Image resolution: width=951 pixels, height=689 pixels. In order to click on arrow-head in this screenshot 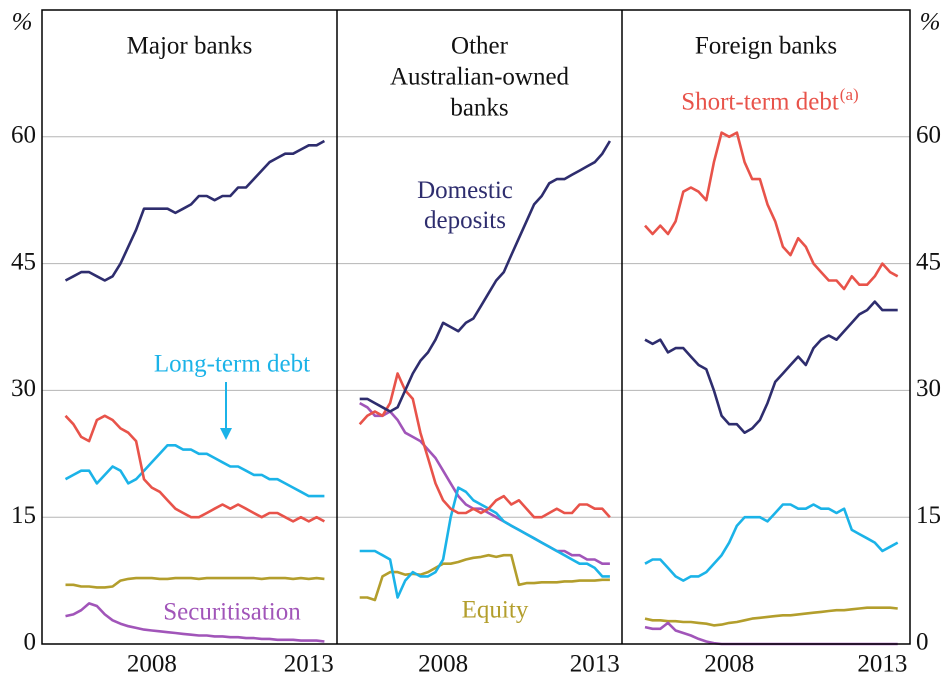, I will do `click(226, 434)`.